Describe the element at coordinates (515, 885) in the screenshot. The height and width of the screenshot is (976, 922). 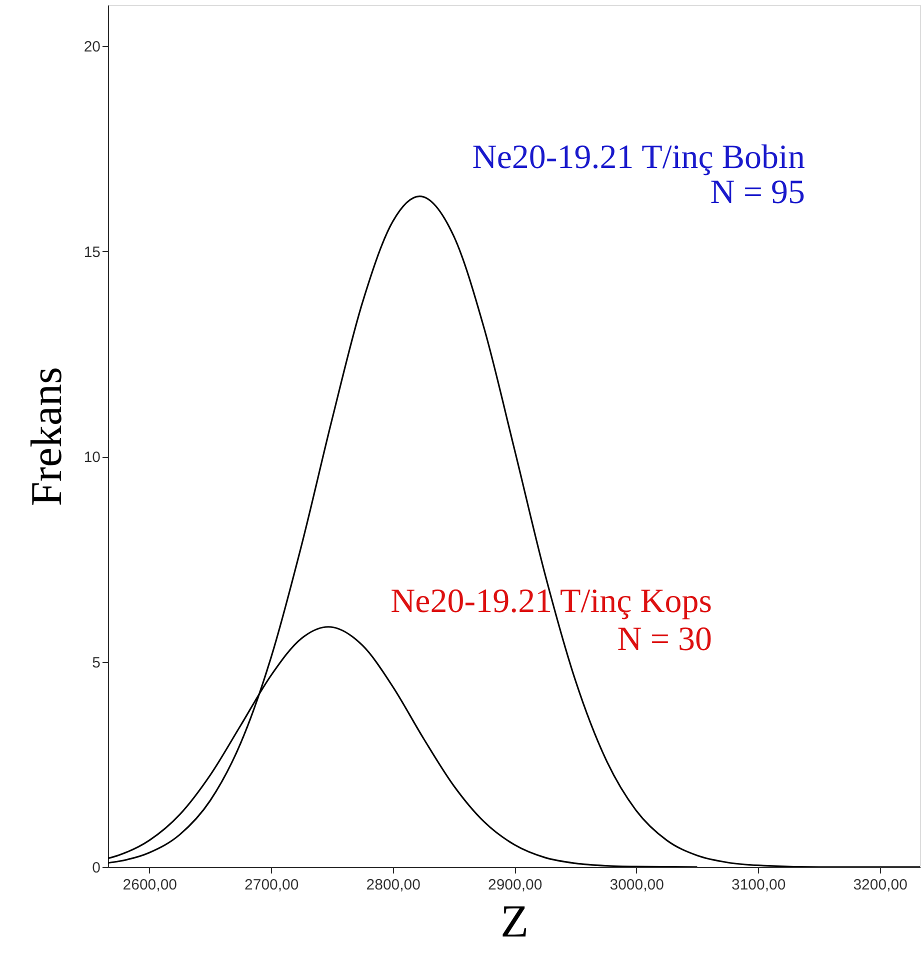
I see `x-tick-label: 2900,00` at that location.